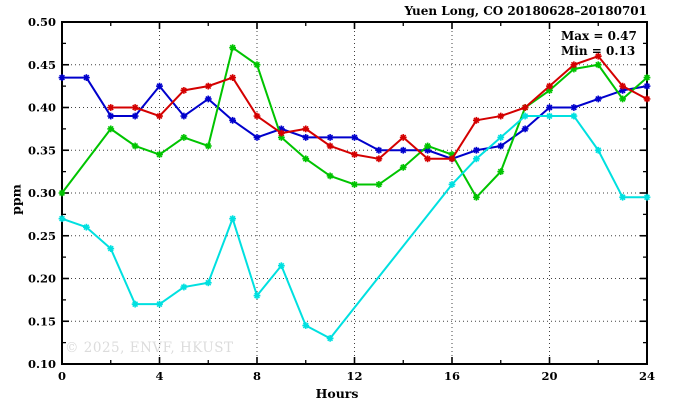 The height and width of the screenshot is (409, 674). What do you see at coordinates (42, 193) in the screenshot?
I see `svg-text: 0.30` at bounding box center [42, 193].